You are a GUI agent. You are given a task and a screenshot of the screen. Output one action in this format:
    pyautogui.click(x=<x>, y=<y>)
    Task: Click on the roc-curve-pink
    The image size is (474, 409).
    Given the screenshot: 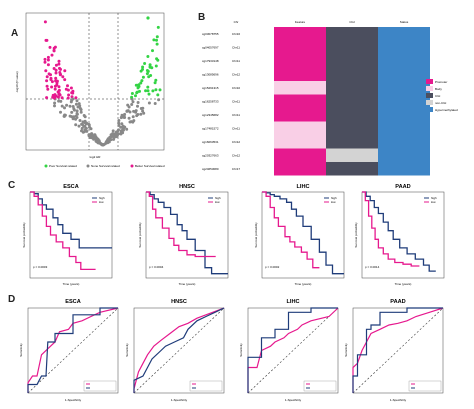 What is the action you would take?
    pyautogui.click(x=73, y=350)
    